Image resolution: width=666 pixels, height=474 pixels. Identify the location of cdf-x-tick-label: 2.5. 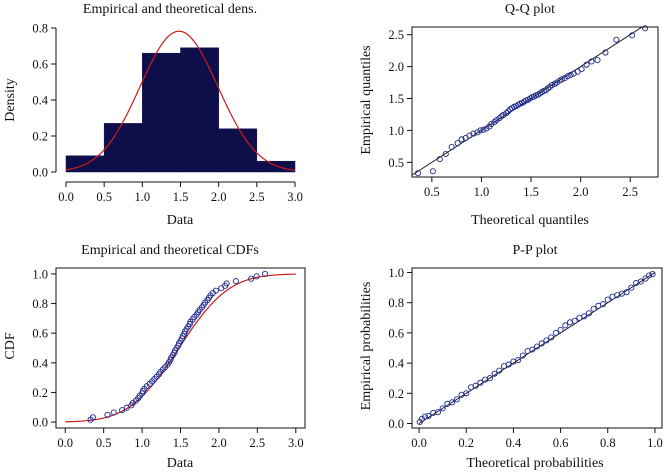
(258, 443).